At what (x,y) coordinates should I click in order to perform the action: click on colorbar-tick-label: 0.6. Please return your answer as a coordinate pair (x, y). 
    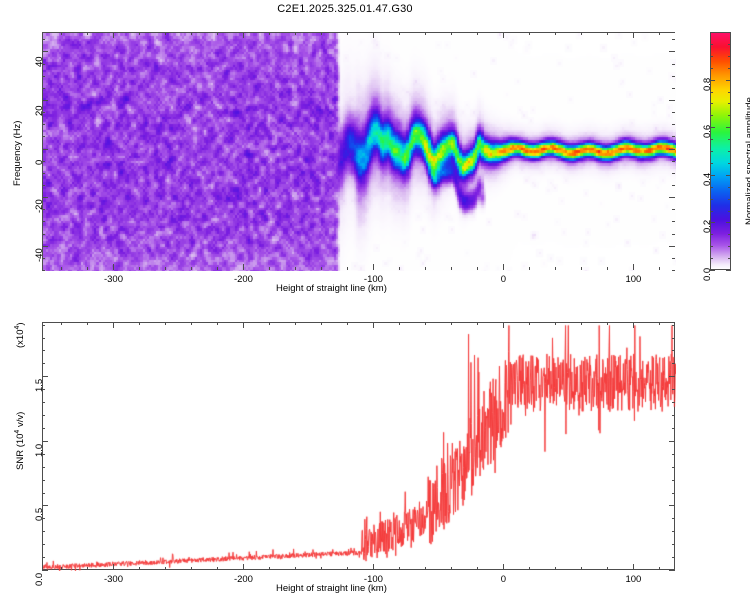
    Looking at the image, I should click on (707, 131).